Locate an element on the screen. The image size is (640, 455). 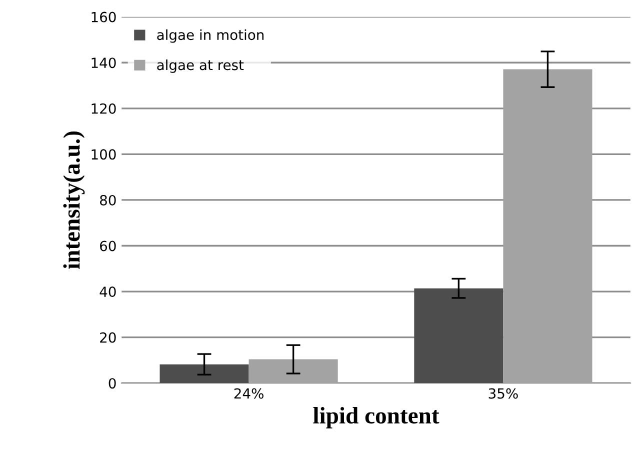
y-tick-label: 80 is located at coordinates (108, 200).